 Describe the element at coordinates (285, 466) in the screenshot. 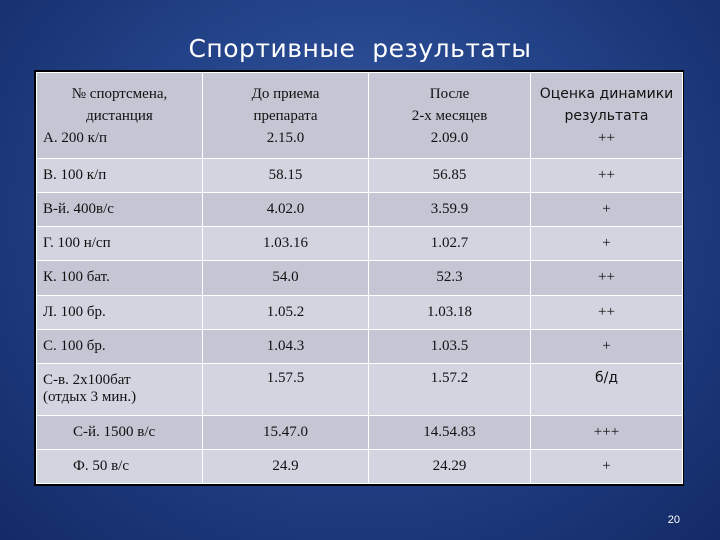

I see `before-value: 24.9` at that location.